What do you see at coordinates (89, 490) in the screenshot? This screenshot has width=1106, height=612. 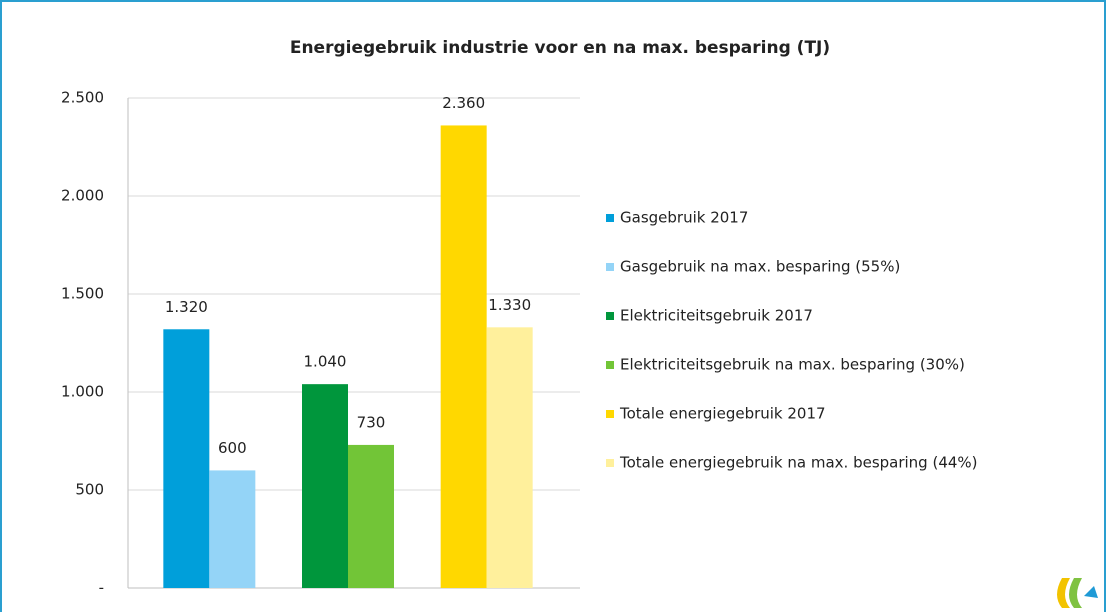 I see `y-tick-label: 500` at bounding box center [89, 490].